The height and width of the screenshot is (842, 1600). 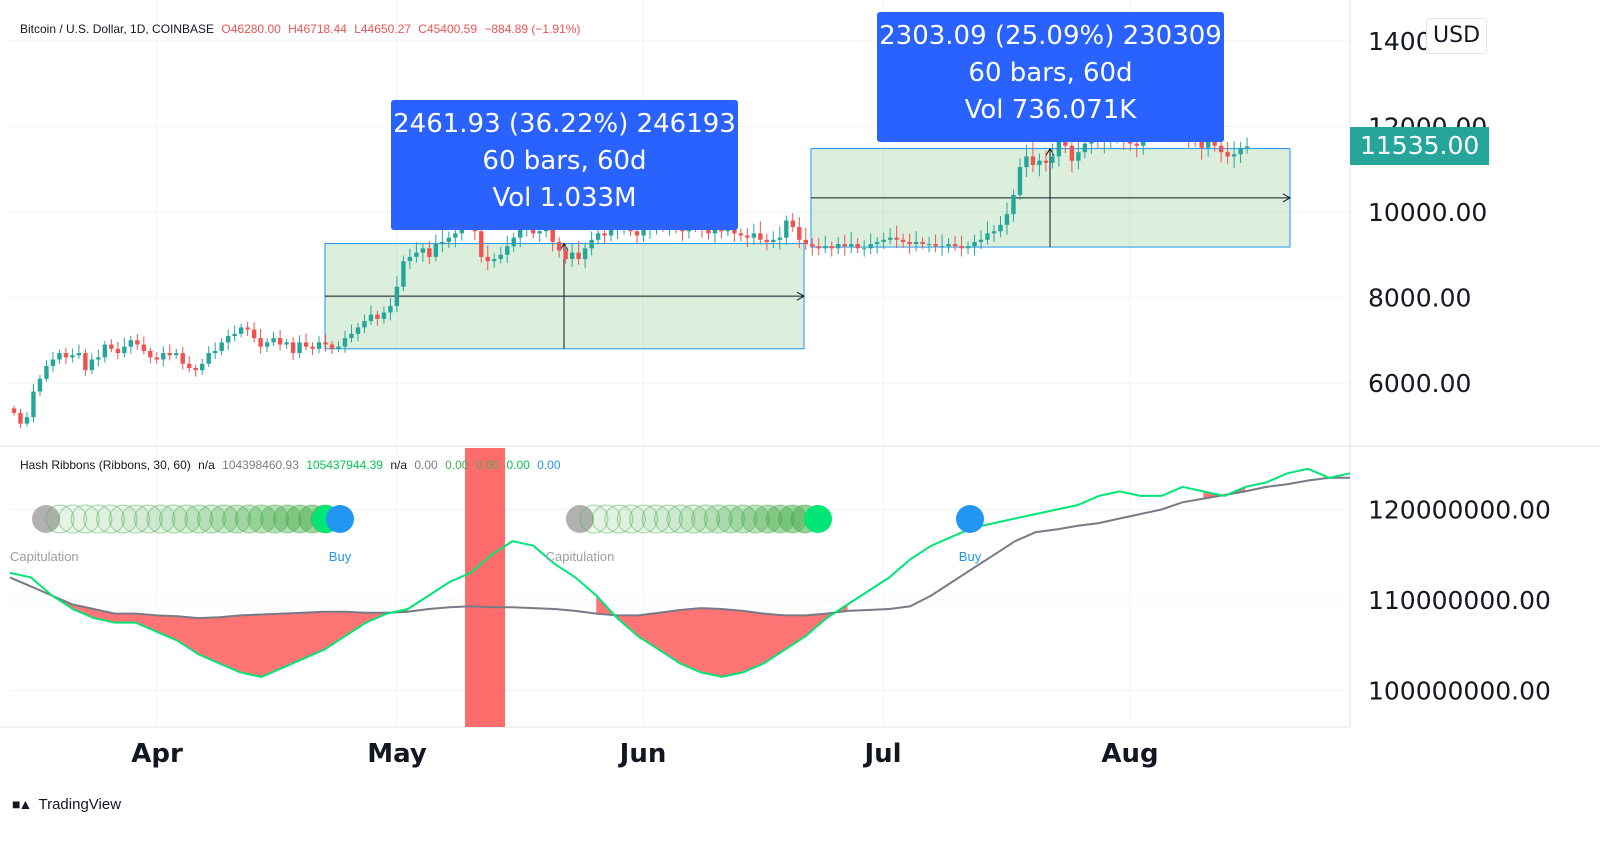 I want to click on price-tick-label: 8000.00, so click(x=1419, y=298).